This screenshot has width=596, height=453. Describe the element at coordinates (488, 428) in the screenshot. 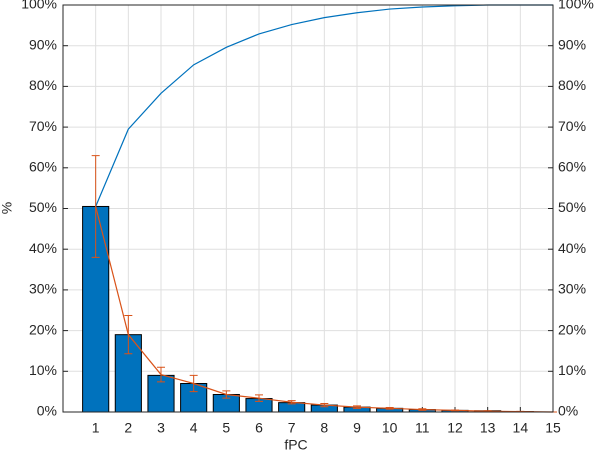

I see `x-tick-label: 13` at that location.